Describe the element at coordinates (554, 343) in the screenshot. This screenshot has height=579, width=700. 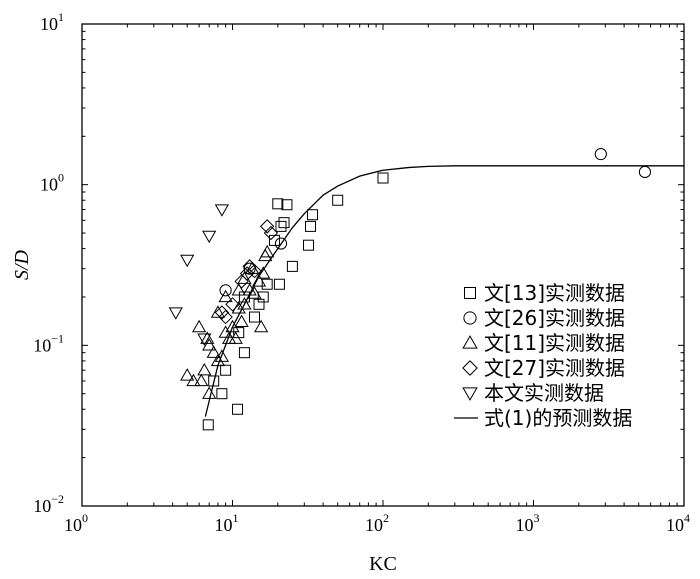
I see `legend-label: 文[11]实测数据` at that location.